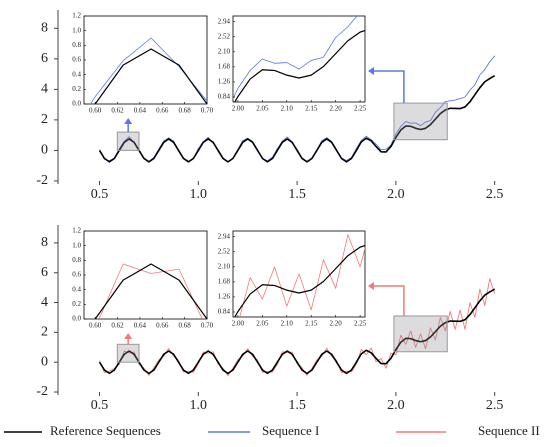 The image size is (550, 447). What do you see at coordinates (105, 430) in the screenshot?
I see `legend-label: Reference Sequences` at bounding box center [105, 430].